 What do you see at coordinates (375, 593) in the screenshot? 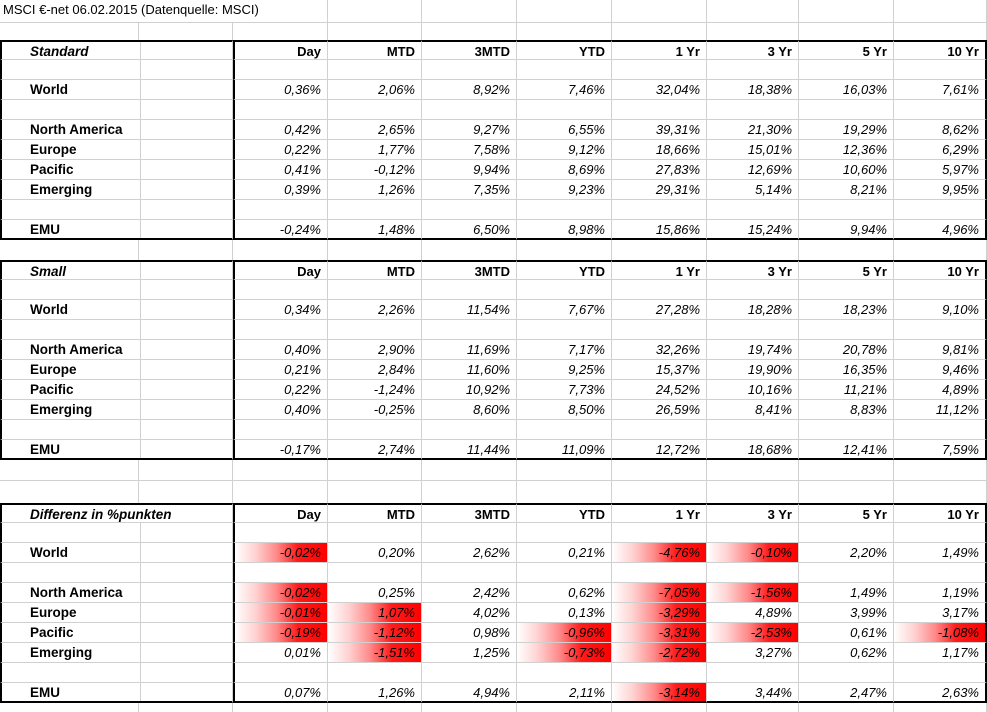
I see `data-cell: 0,25%` at bounding box center [375, 593].